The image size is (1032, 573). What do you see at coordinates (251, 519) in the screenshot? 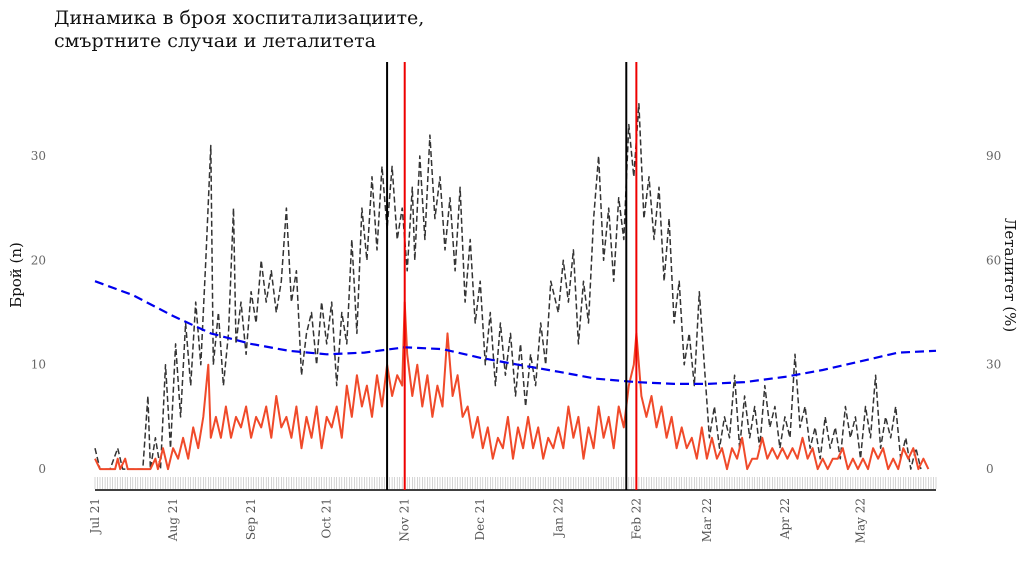
I see `x-tick-label: Sep 21` at bounding box center [251, 519].